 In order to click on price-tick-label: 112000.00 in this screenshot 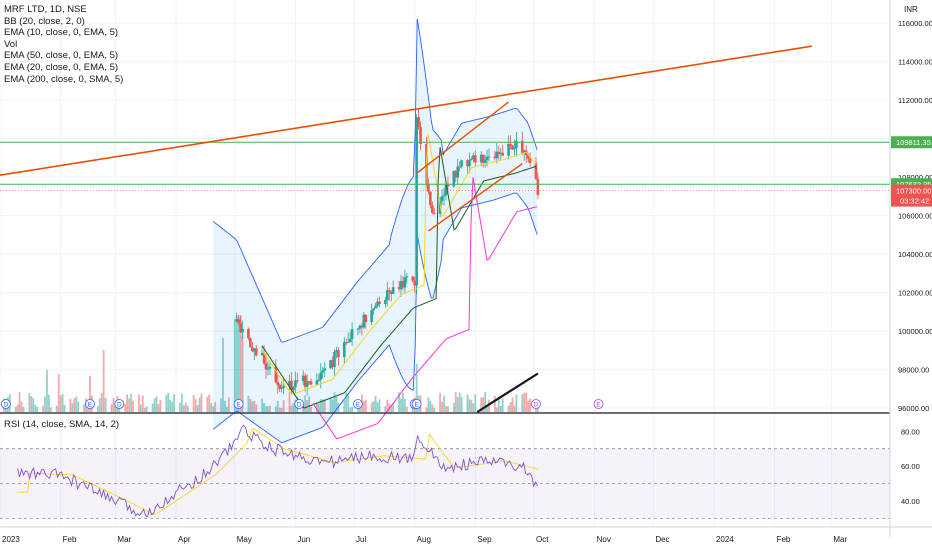, I will do `click(915, 100)`.